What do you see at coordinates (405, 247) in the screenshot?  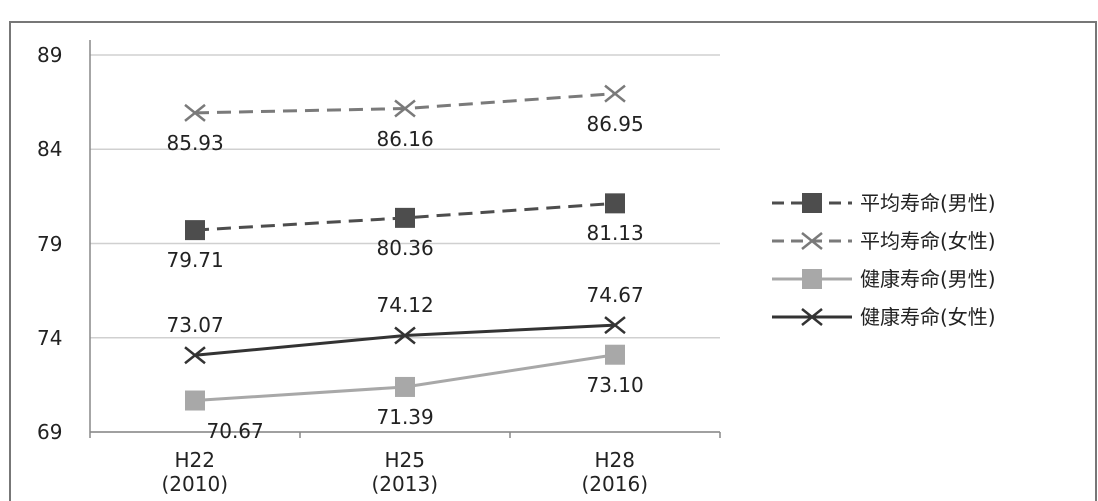 I see `data-label: 80.36` at bounding box center [405, 247].